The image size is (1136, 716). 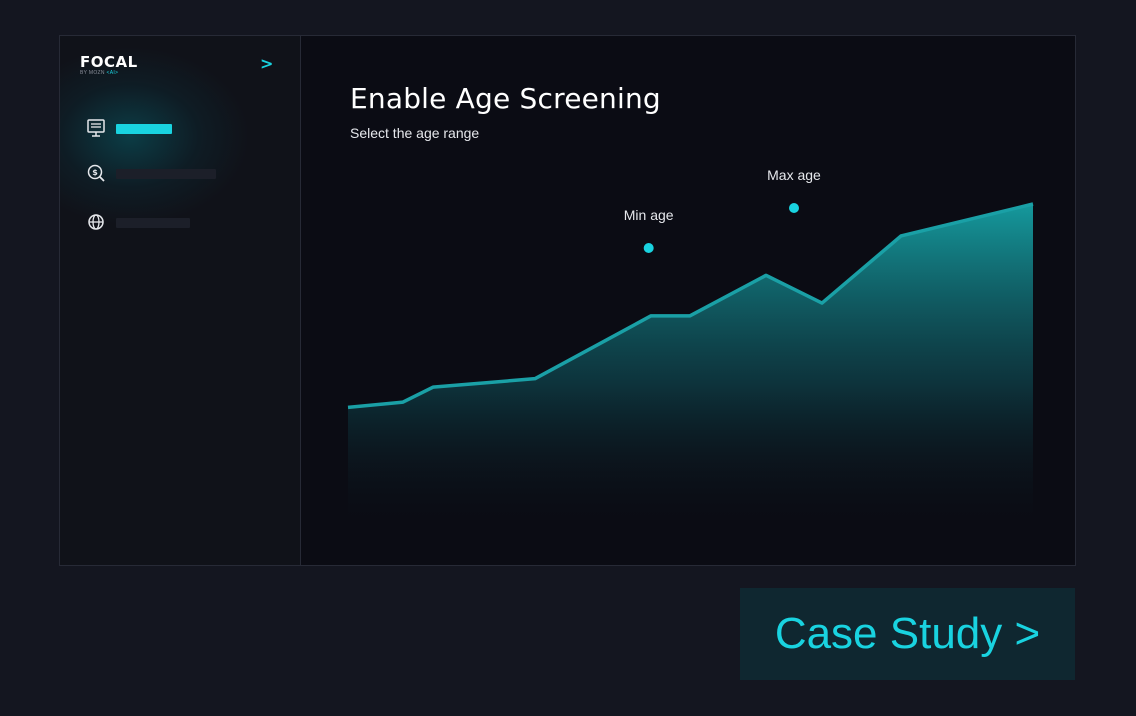 I want to click on globe-icon, so click(x=96, y=222).